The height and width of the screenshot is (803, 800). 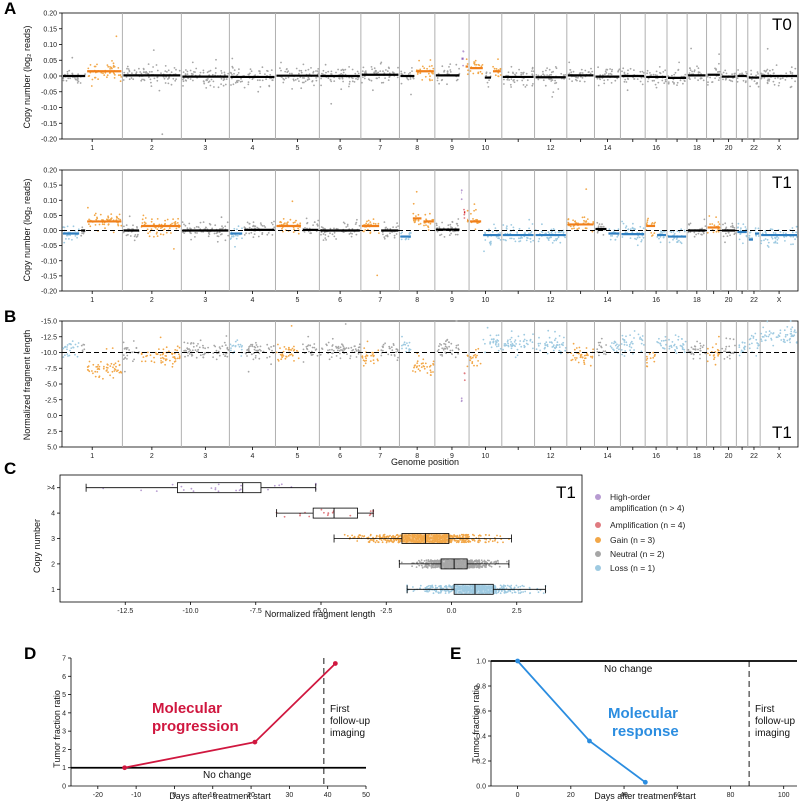 I want to click on chromosome-tick-label: 16, so click(x=656, y=300).